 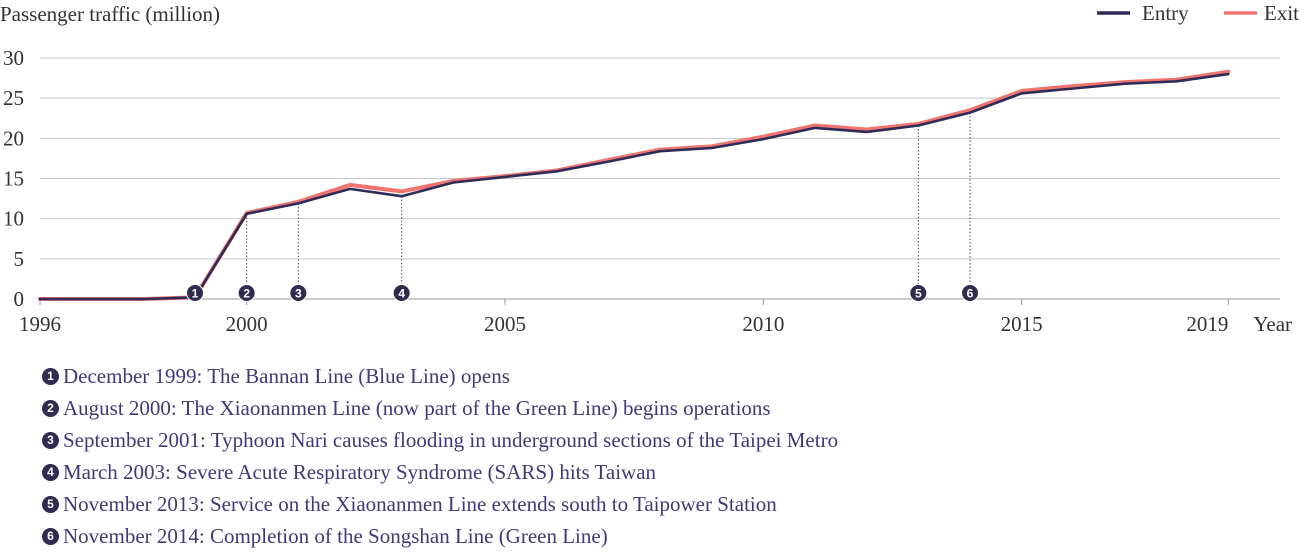 I want to click on annotation-marker-number: 3, so click(x=298, y=294).